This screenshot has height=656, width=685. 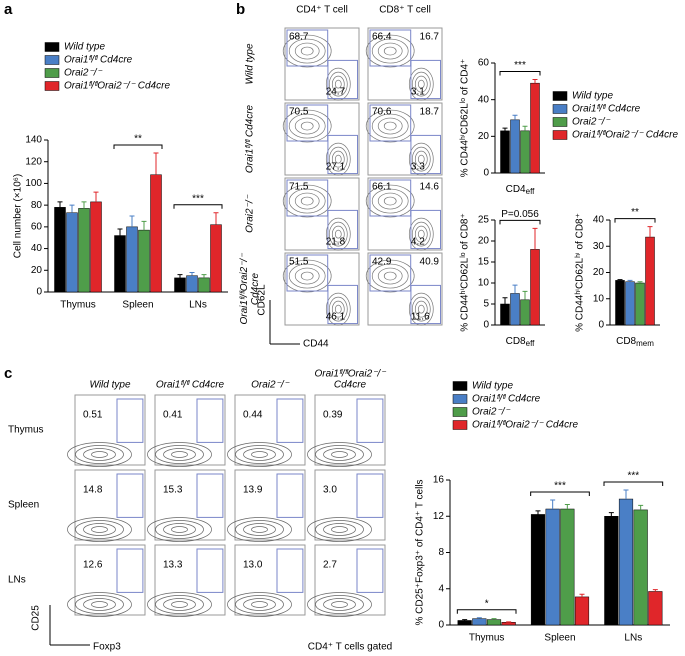 What do you see at coordinates (37, 205) in the screenshot?
I see `y-tick-label: 80` at bounding box center [37, 205].